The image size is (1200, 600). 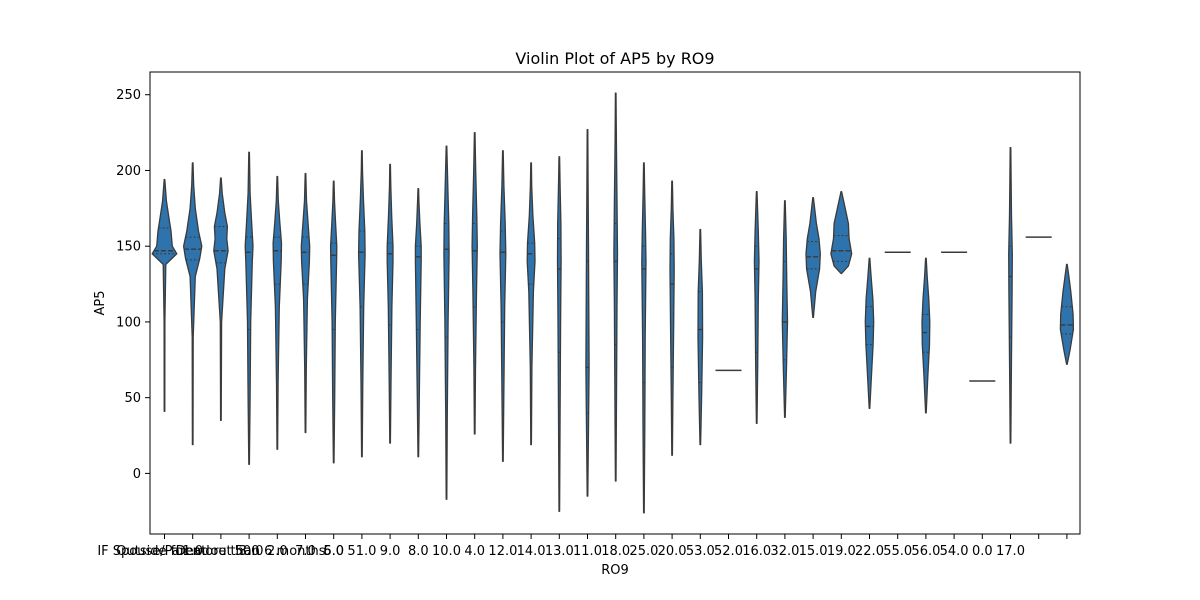 I want to click on x-tick-label: 13.0, so click(x=559, y=551).